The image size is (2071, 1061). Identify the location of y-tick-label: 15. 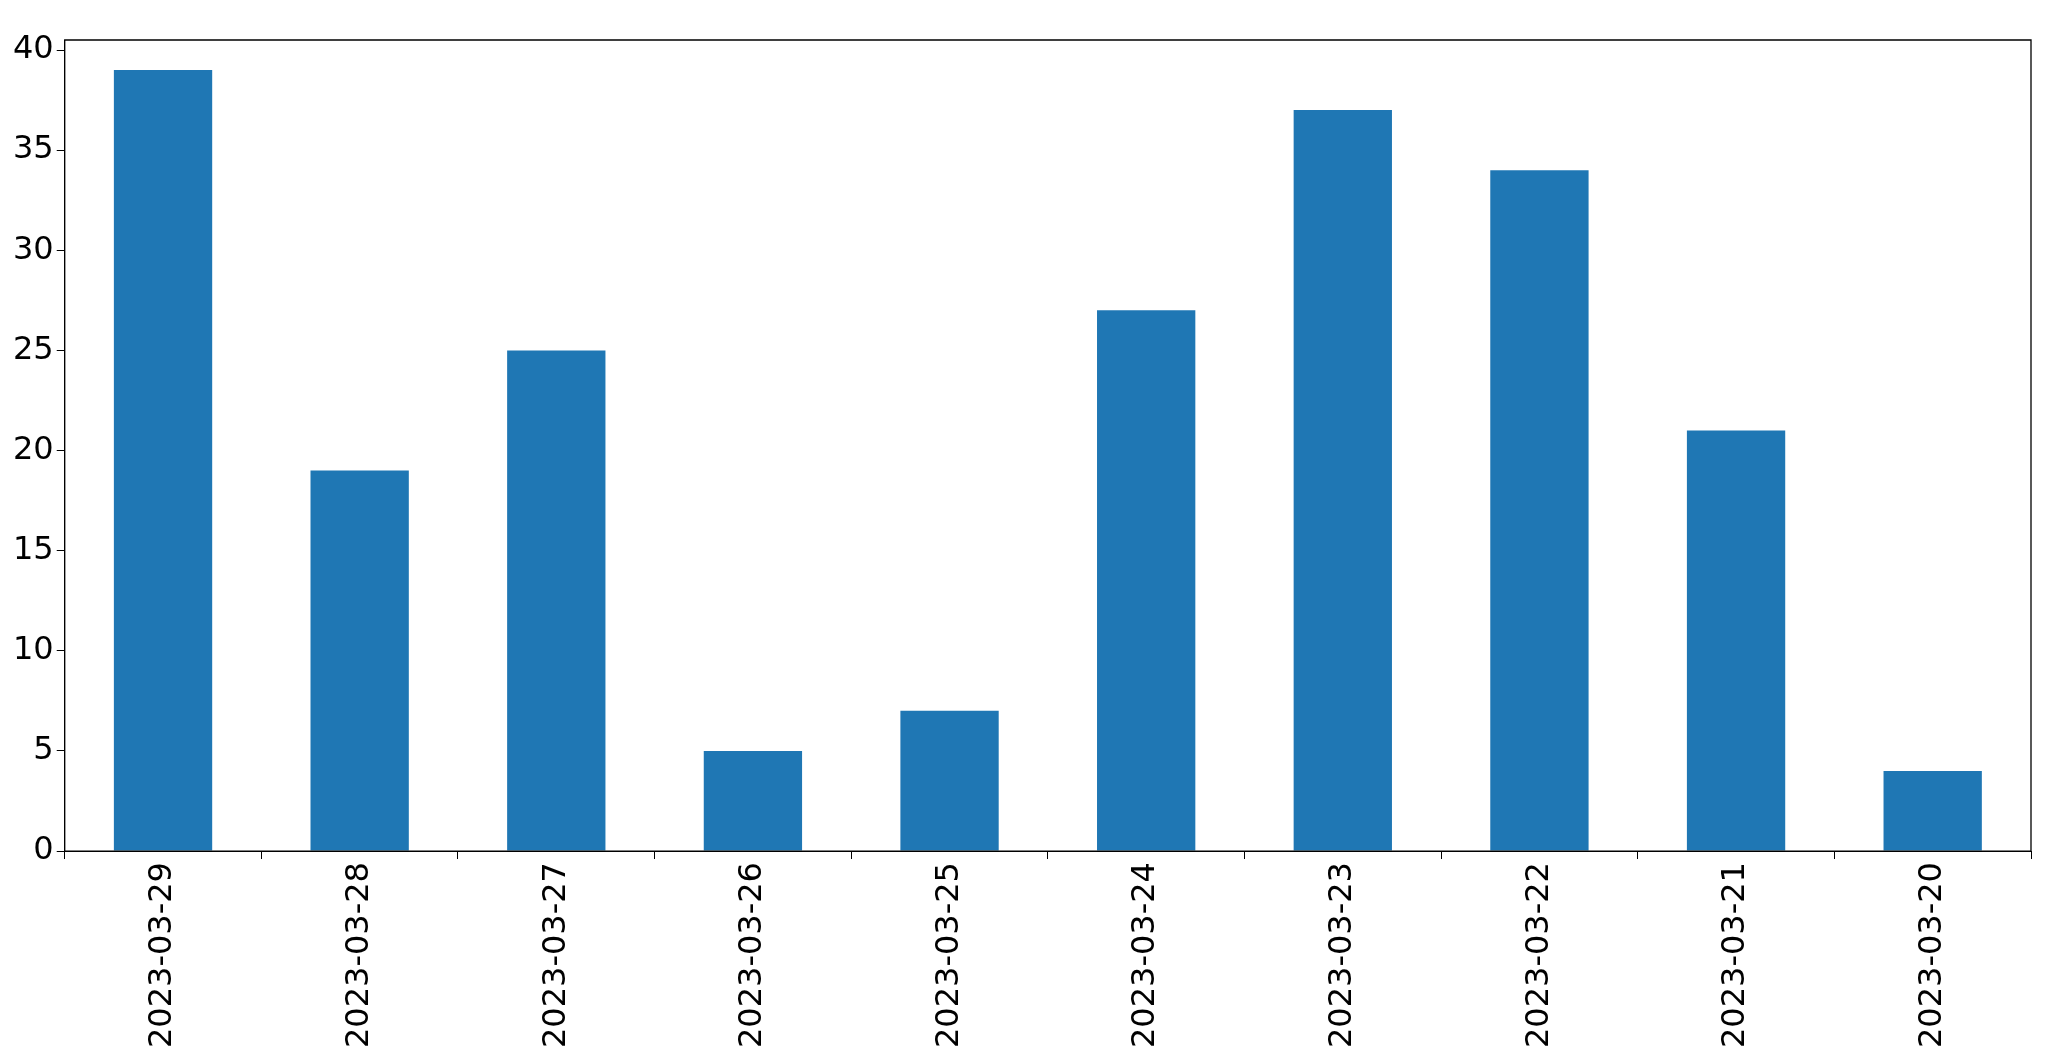
(33, 547).